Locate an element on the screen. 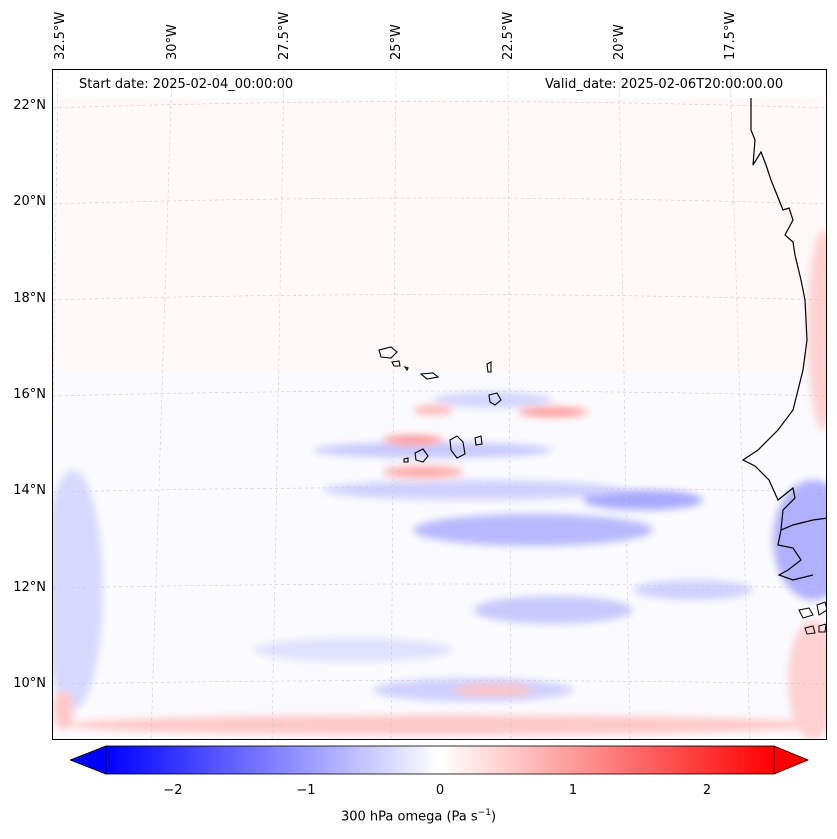  grid-22-5w is located at coordinates (509, 404).